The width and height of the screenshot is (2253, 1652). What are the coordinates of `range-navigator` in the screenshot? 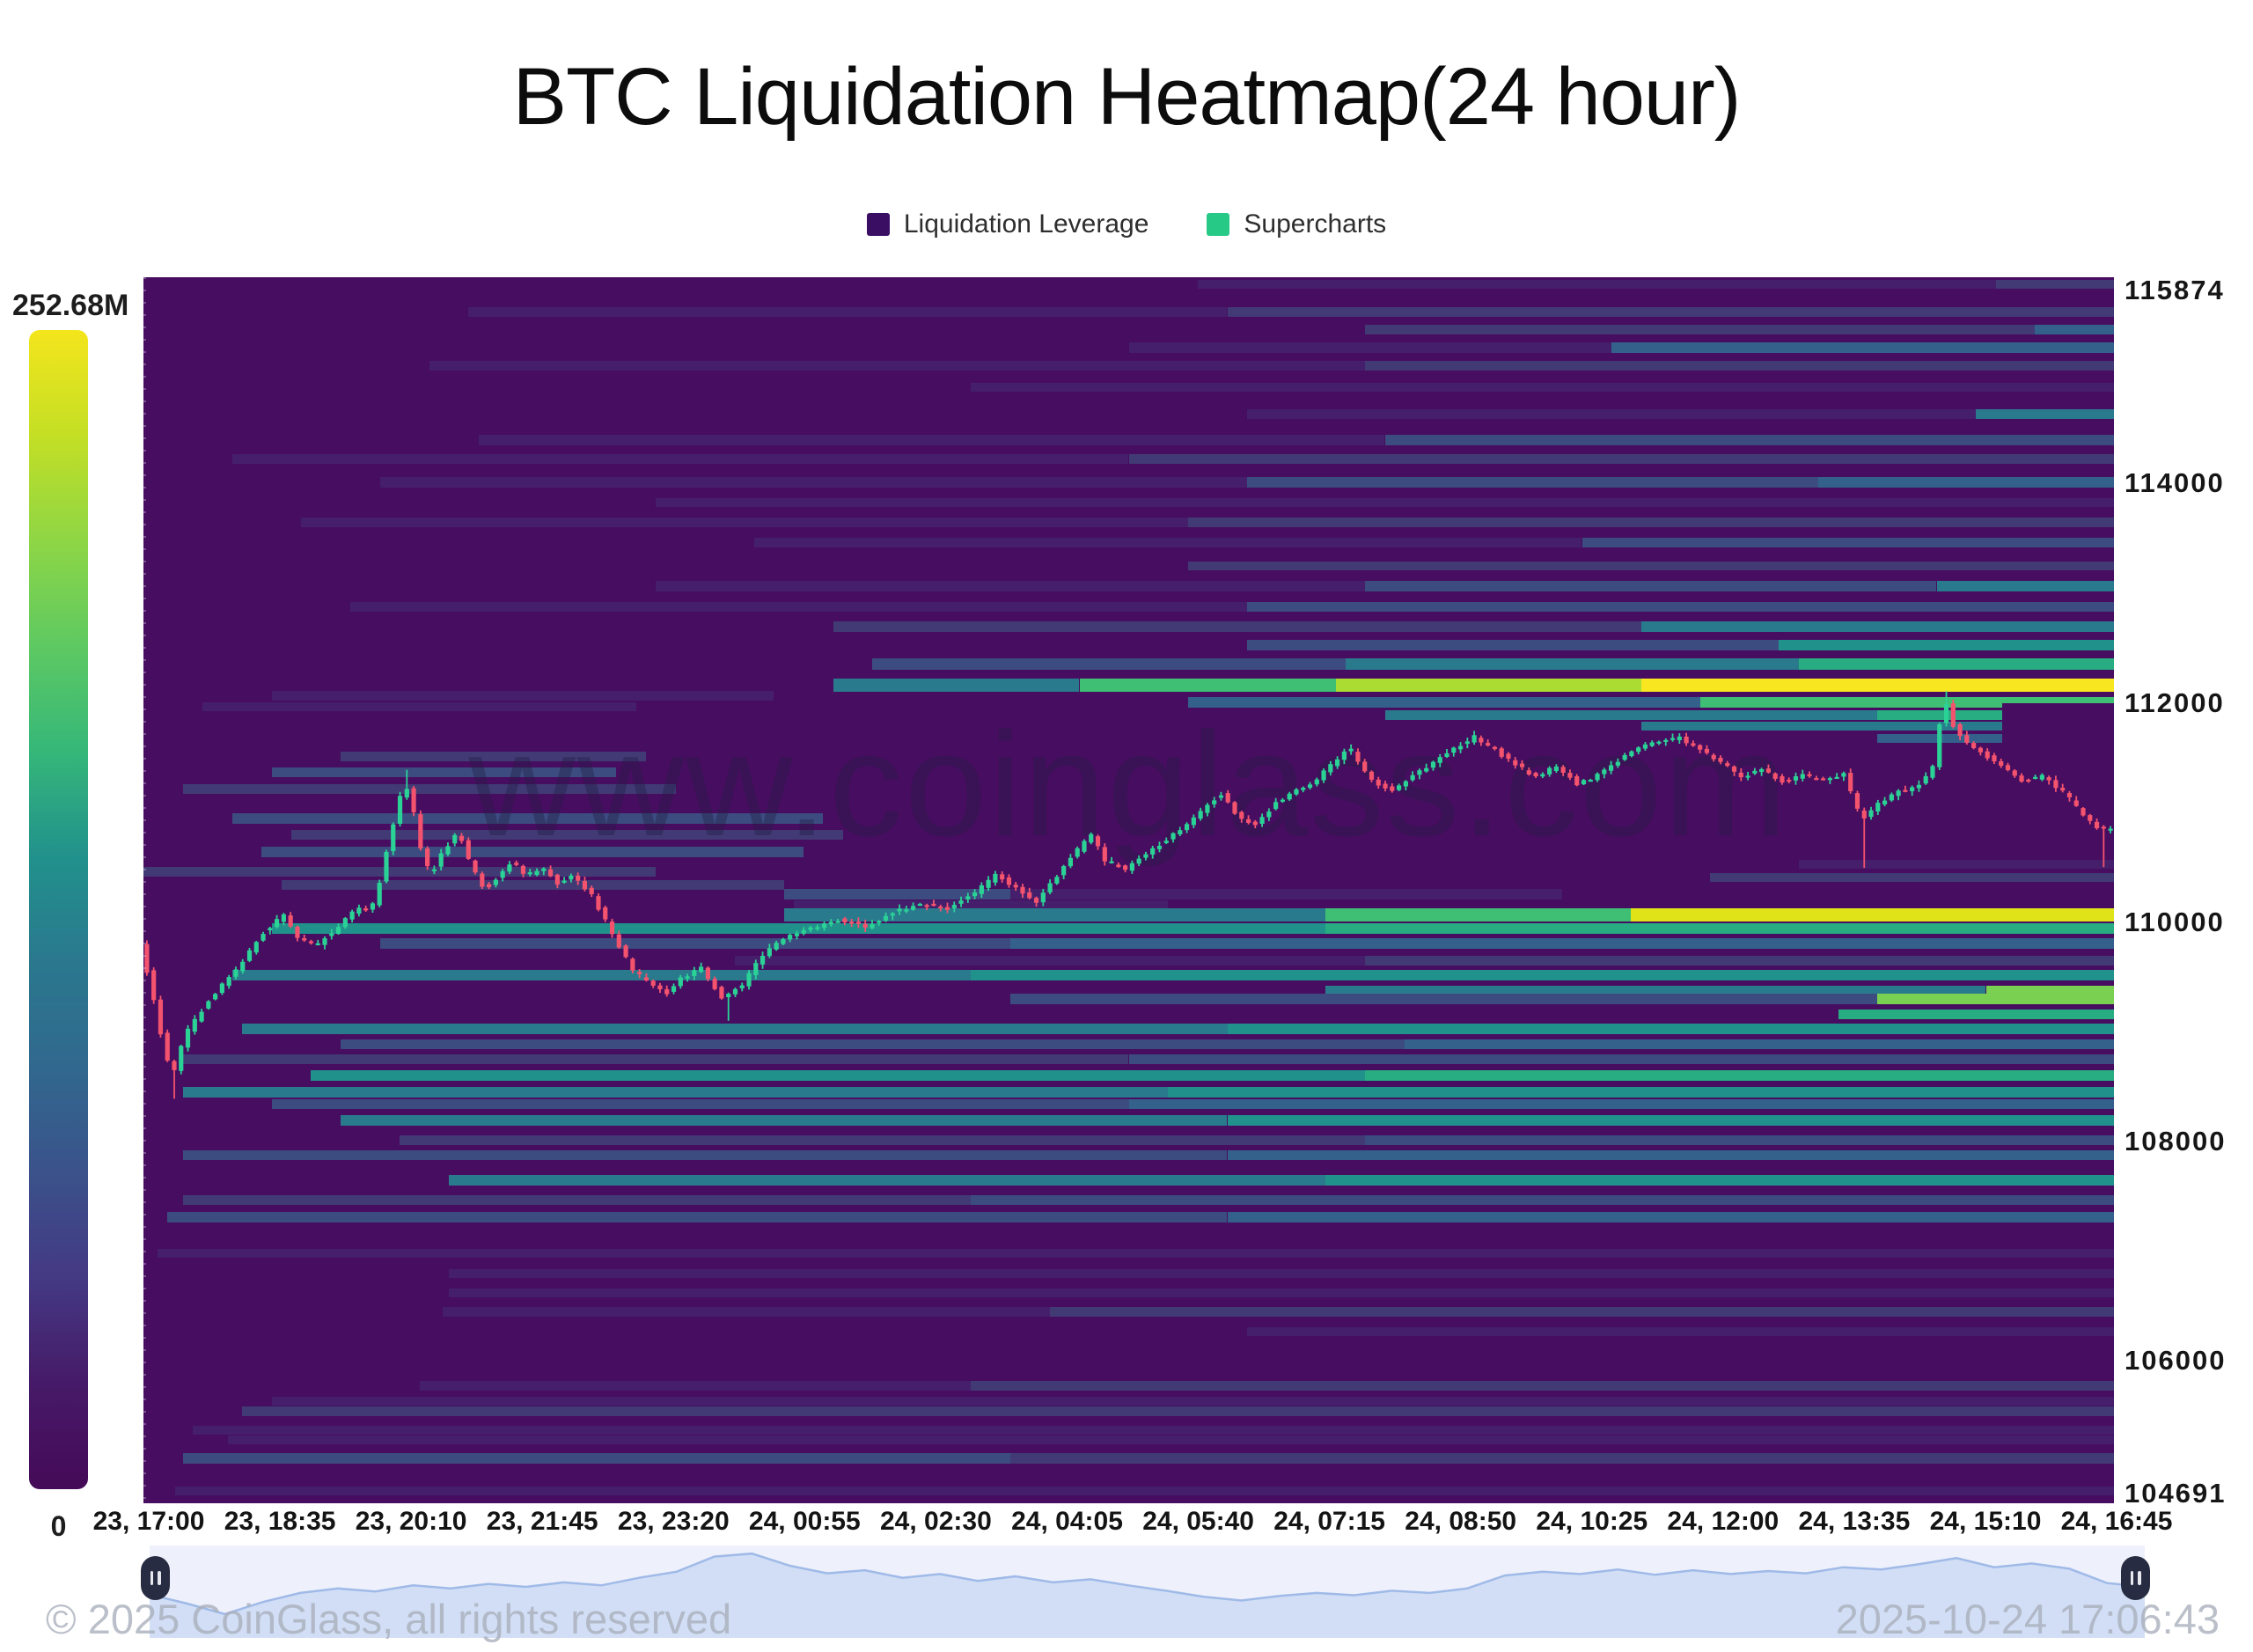 It's located at (1147, 1592).